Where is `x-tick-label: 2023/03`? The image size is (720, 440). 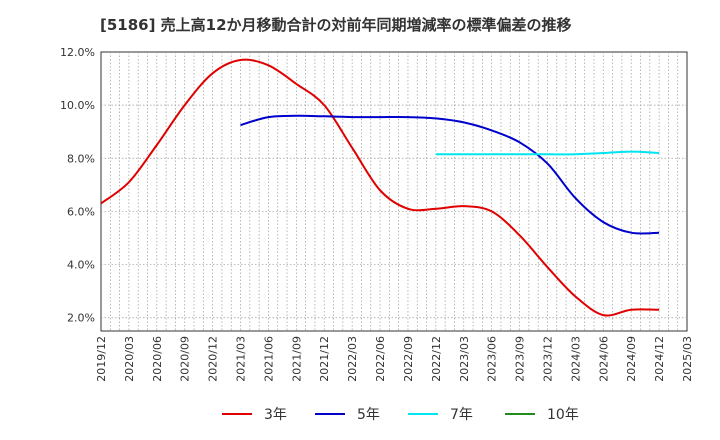
x-tick-label: 2023/03 is located at coordinates (464, 359).